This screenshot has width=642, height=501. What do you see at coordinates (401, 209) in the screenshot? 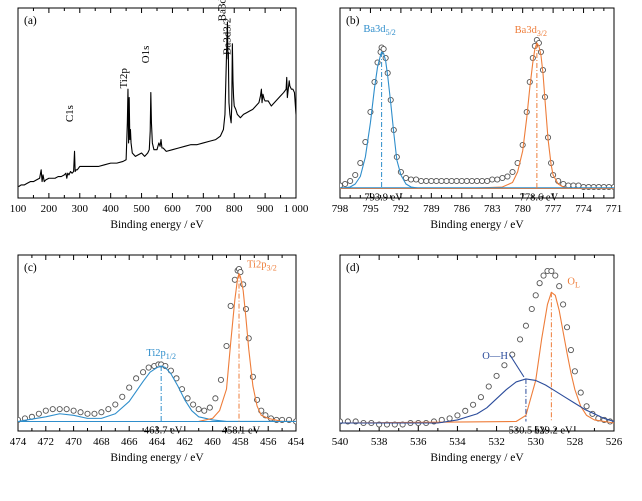
I see `x-tick-label: 792` at bounding box center [401, 209].